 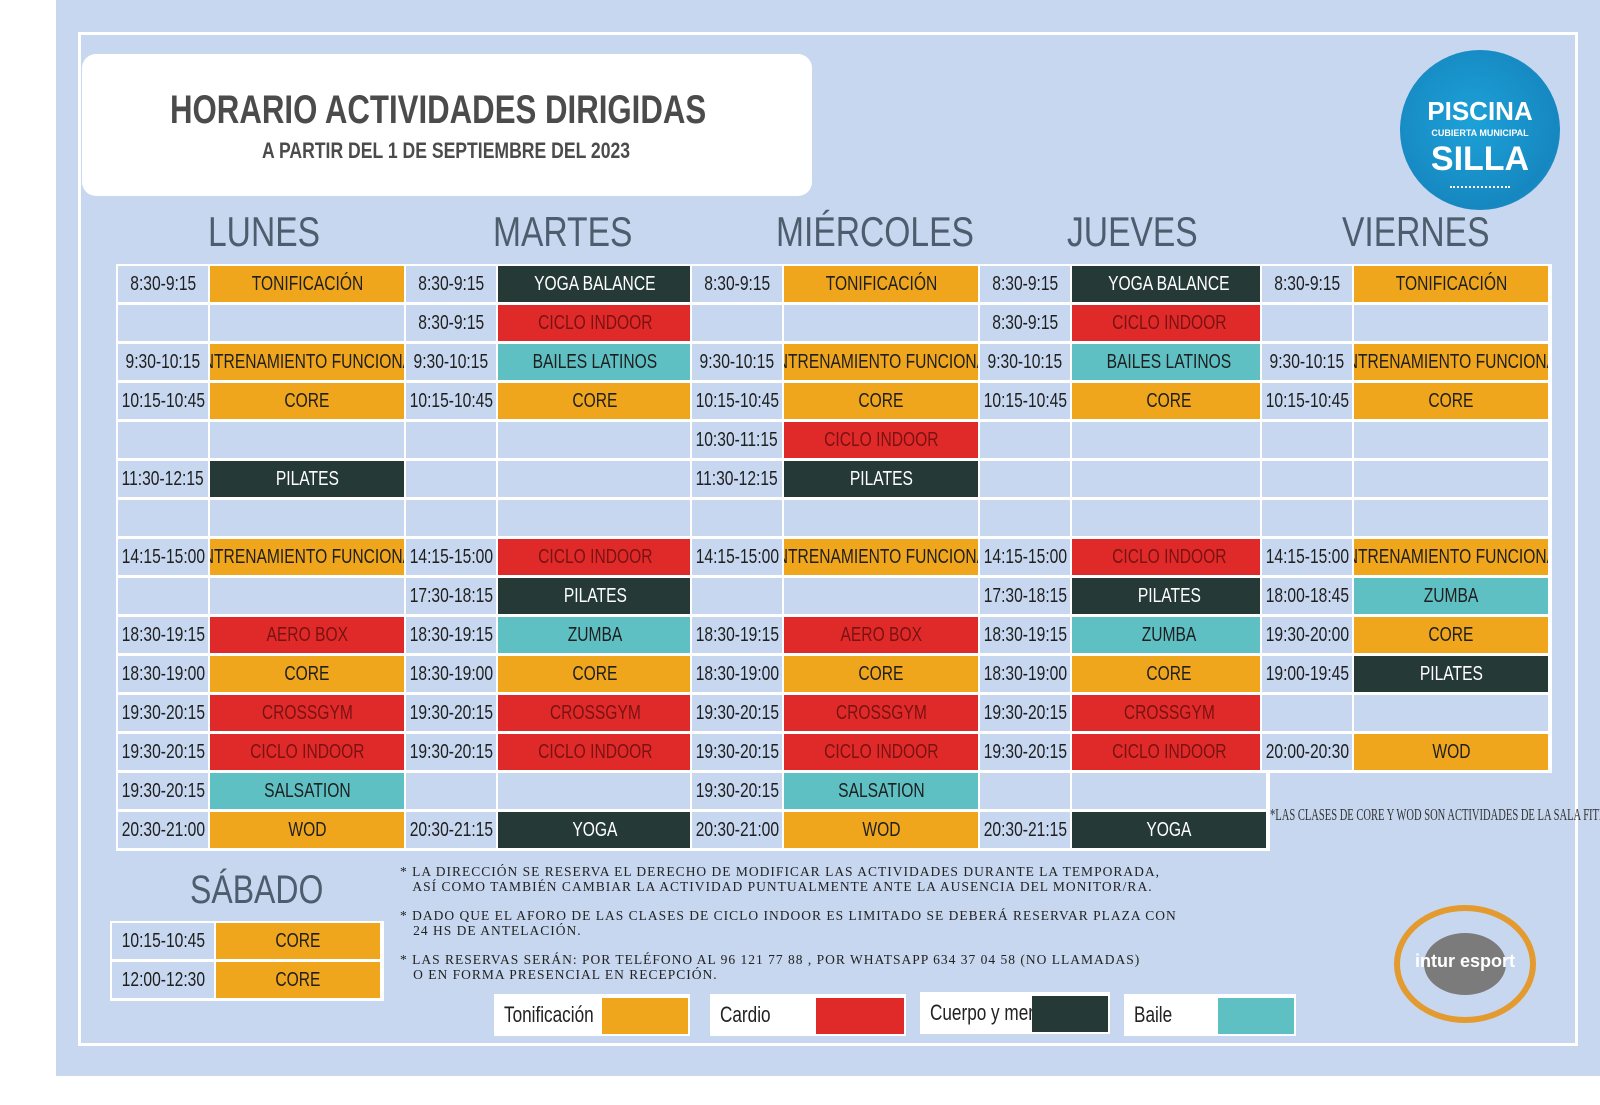 What do you see at coordinates (163, 479) in the screenshot?
I see `time-cell: 11:30-12:15` at bounding box center [163, 479].